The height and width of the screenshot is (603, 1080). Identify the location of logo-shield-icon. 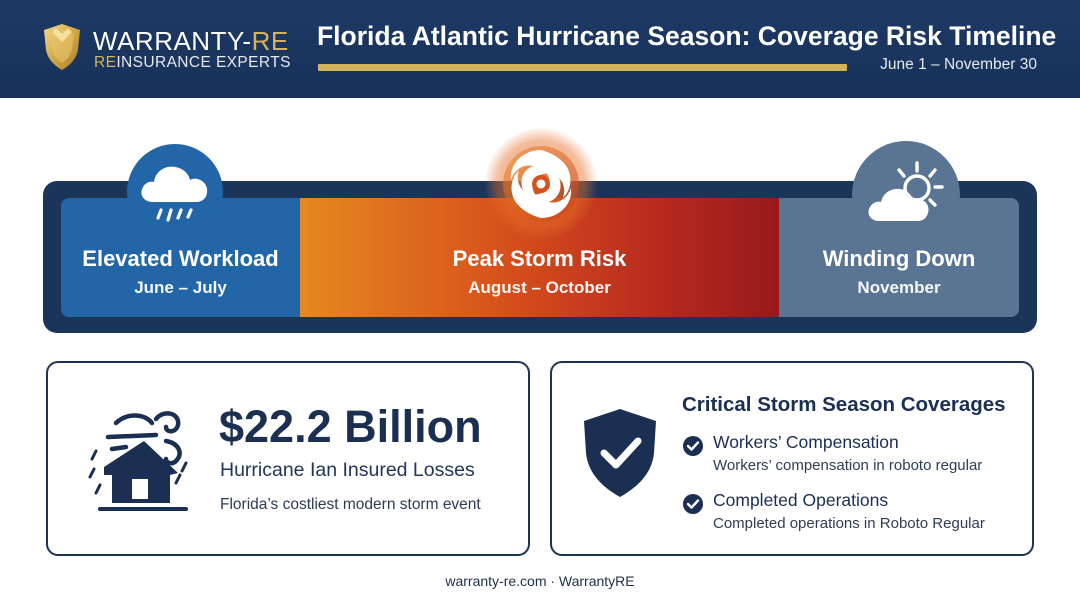
(62, 47).